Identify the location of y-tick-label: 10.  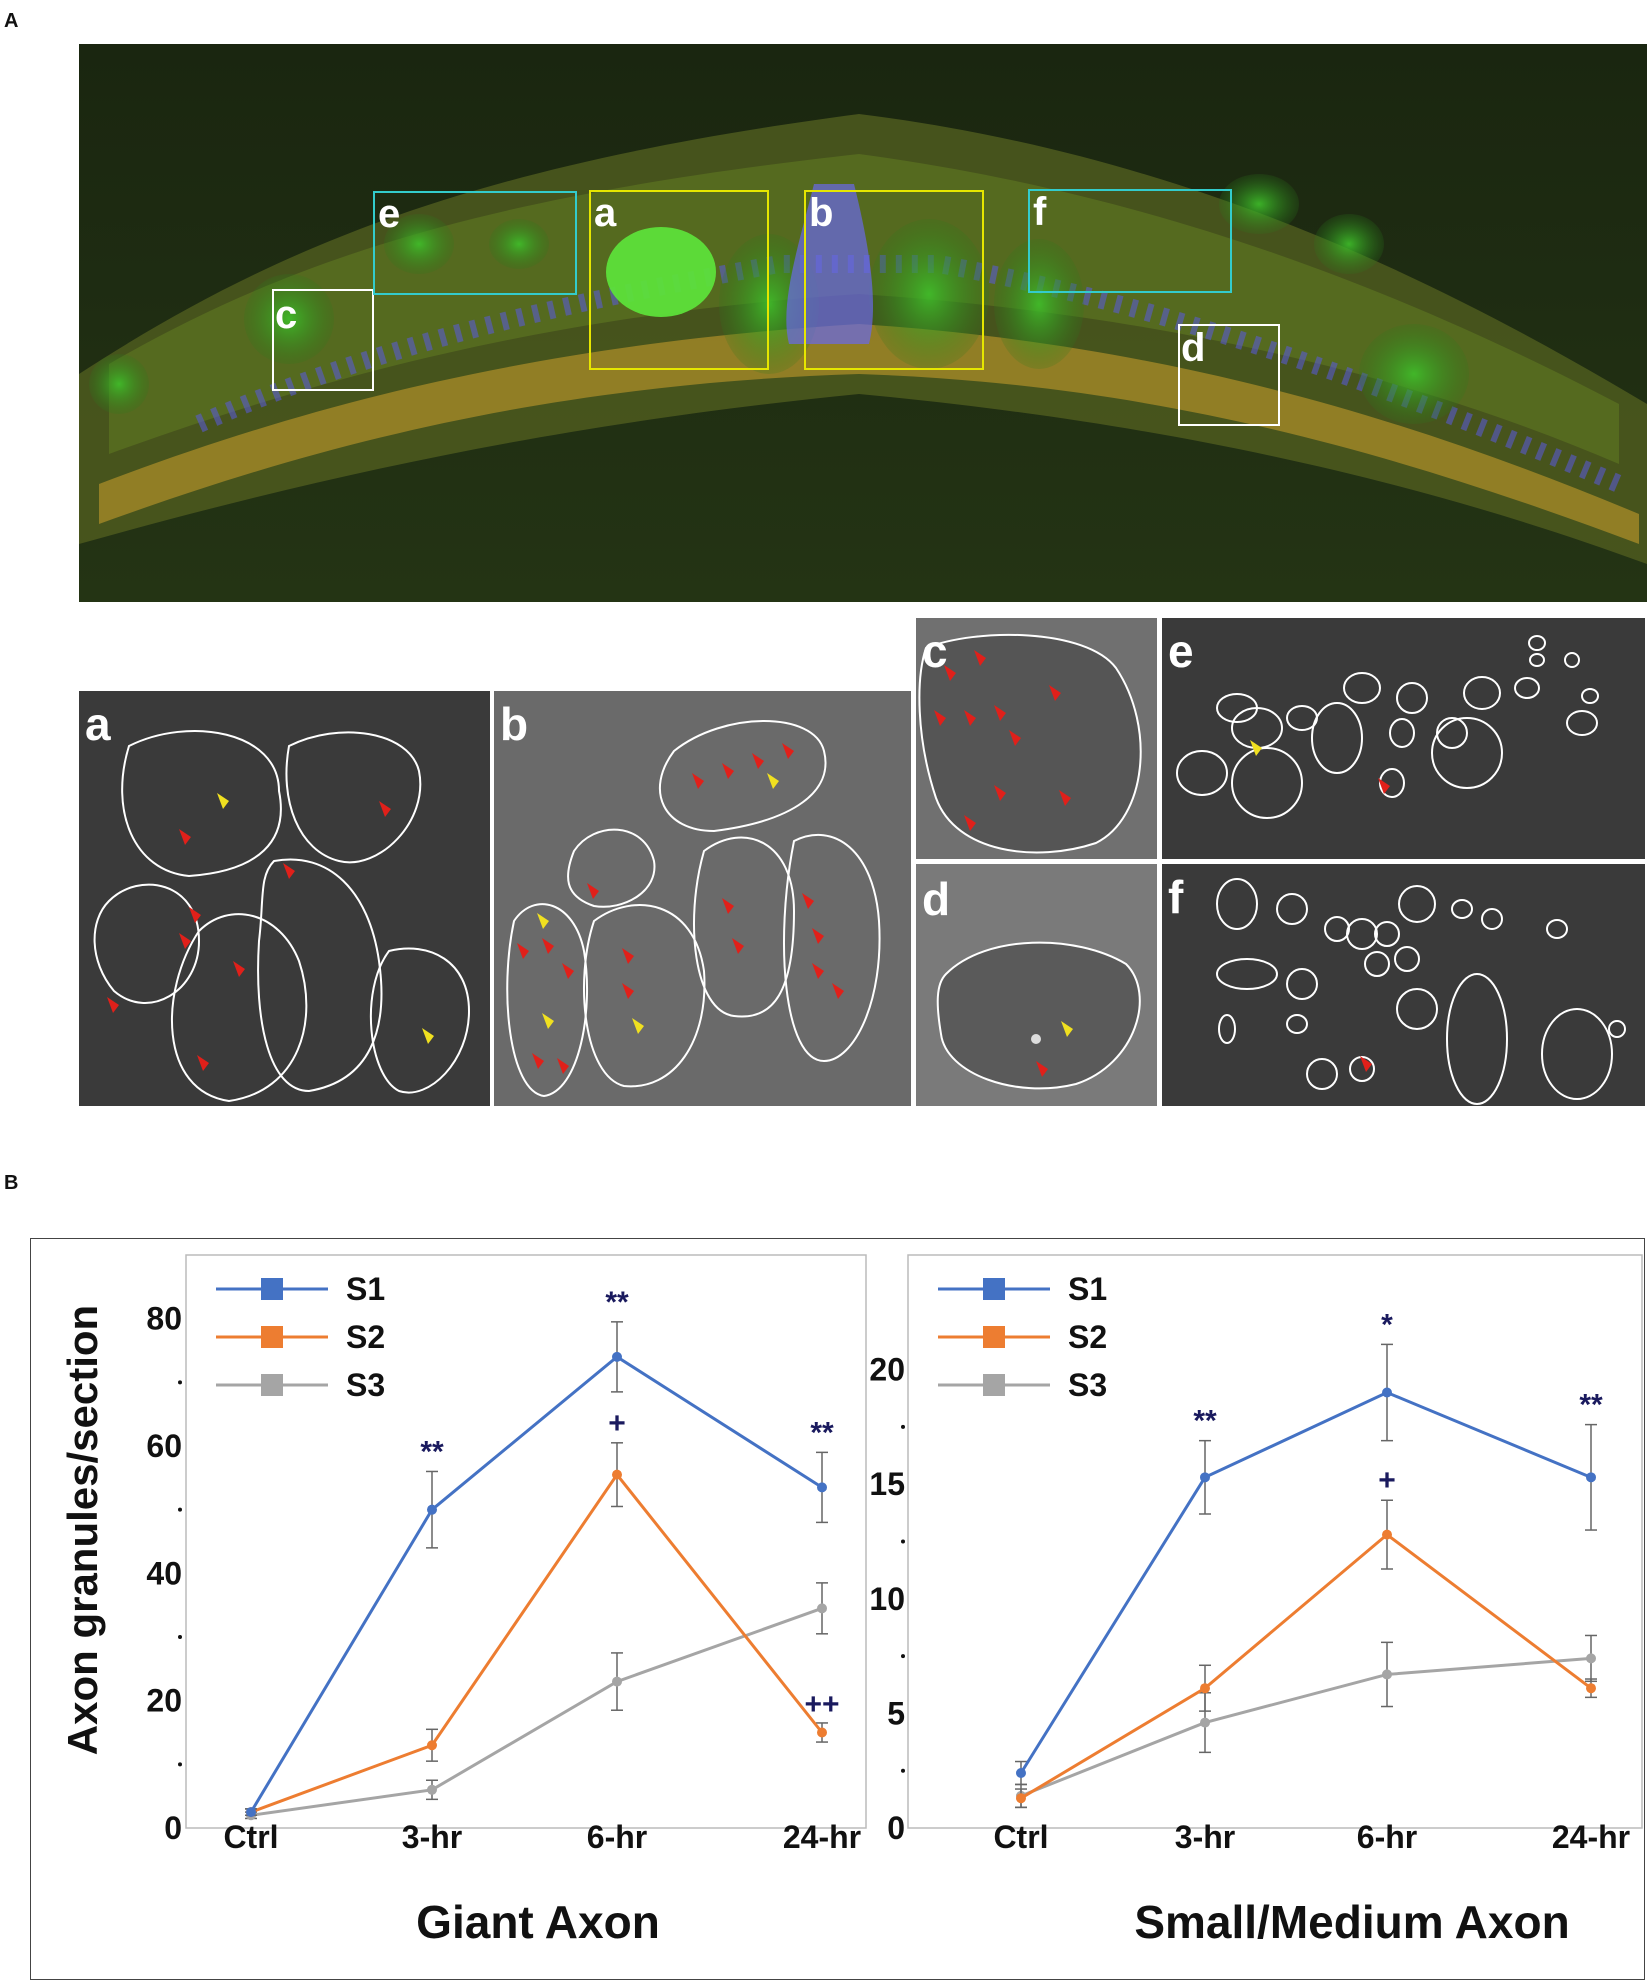
(887, 1599).